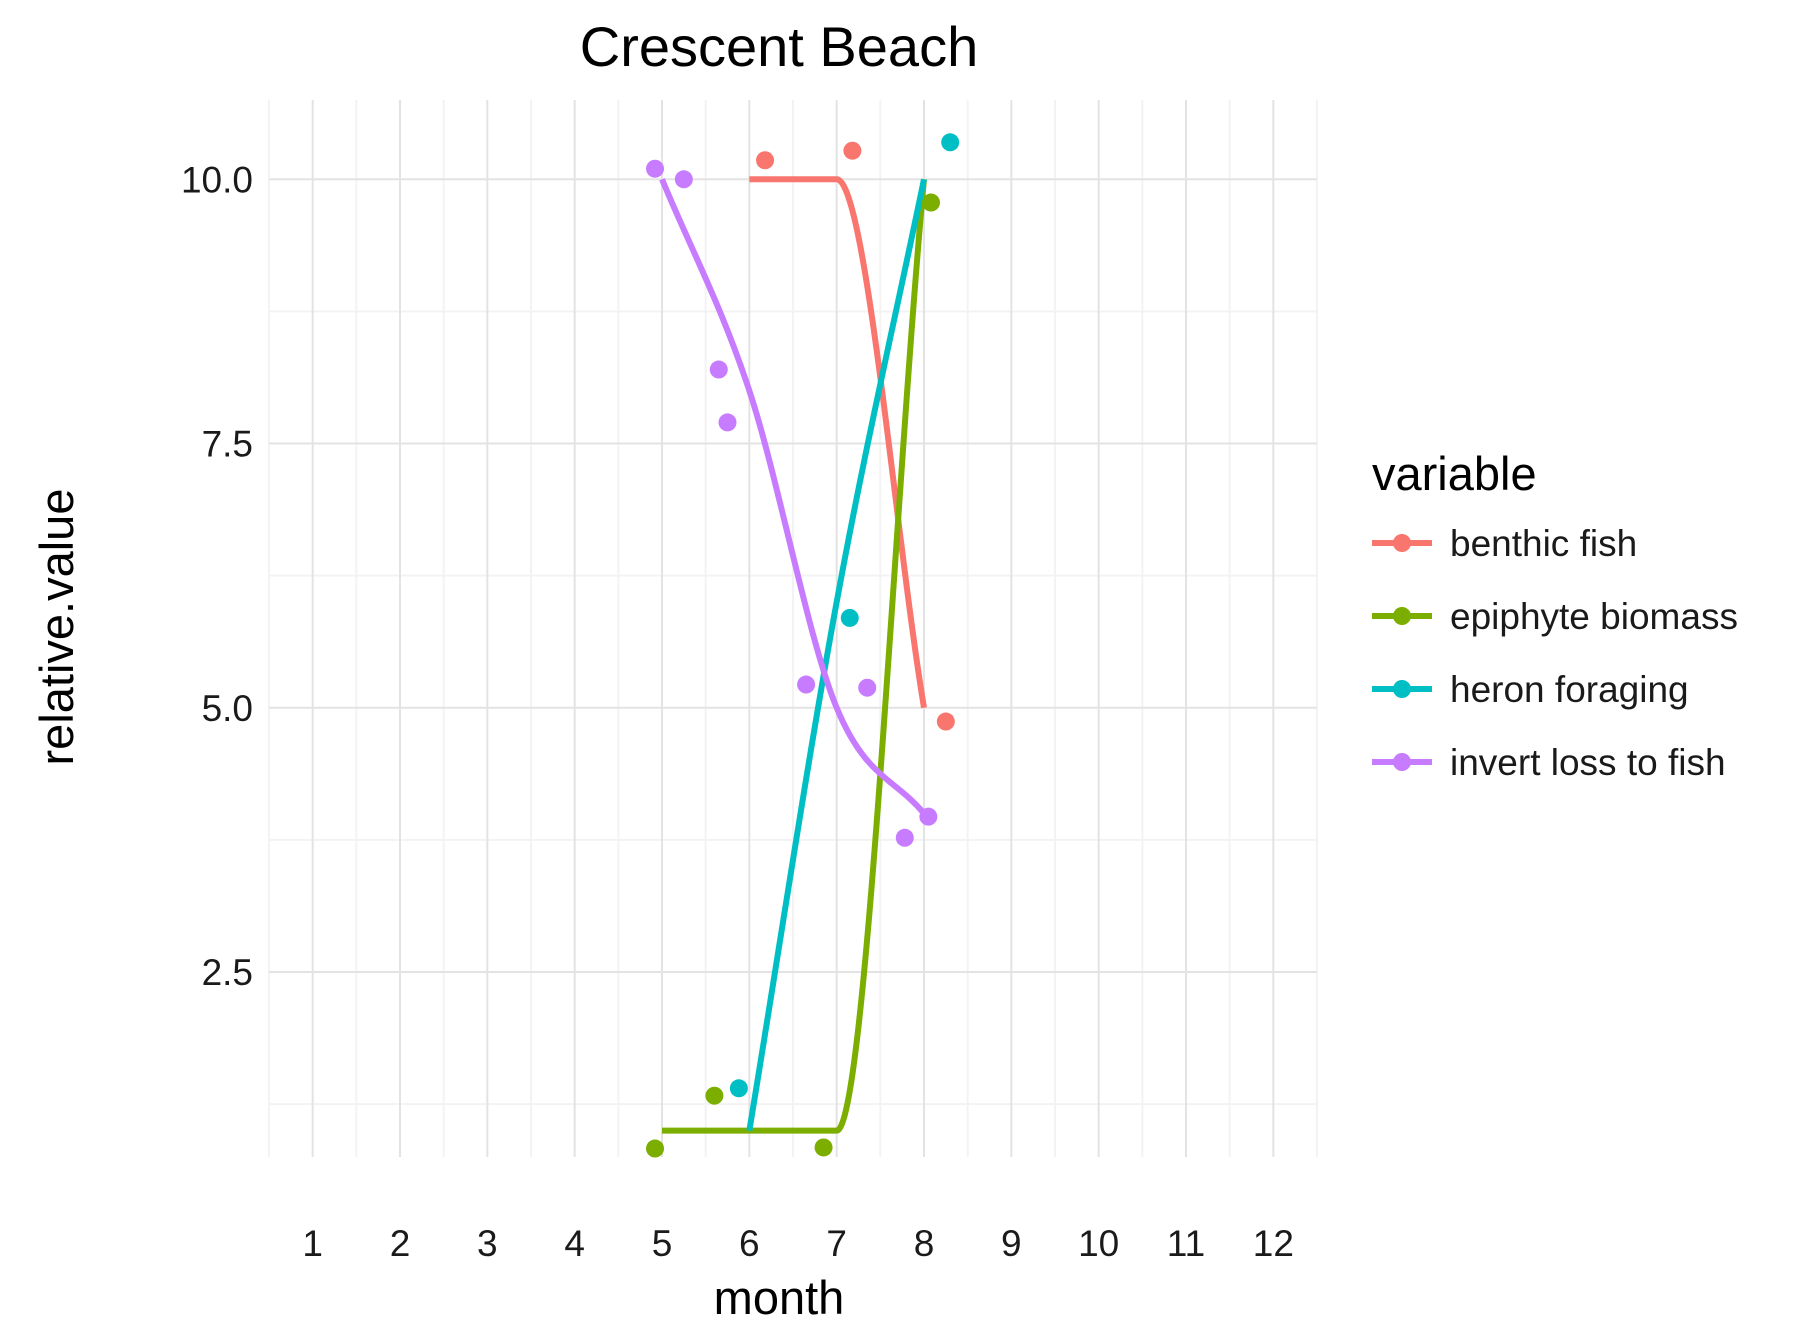 This screenshot has height=1329, width=1820. I want to click on y-axis-title: relative.value, so click(56, 627).